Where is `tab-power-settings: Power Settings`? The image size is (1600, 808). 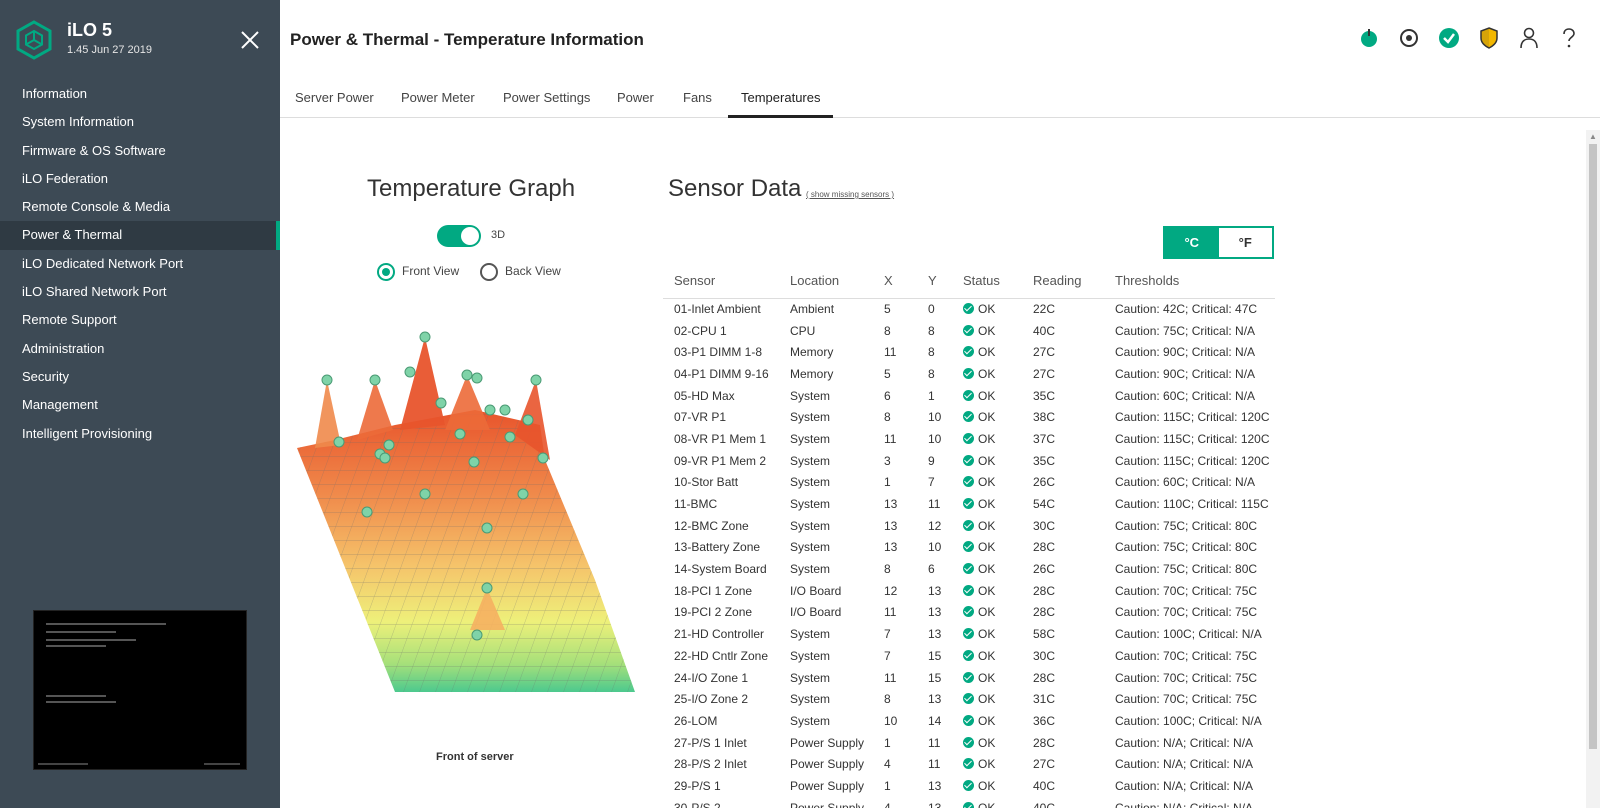 tab-power-settings: Power Settings is located at coordinates (547, 97).